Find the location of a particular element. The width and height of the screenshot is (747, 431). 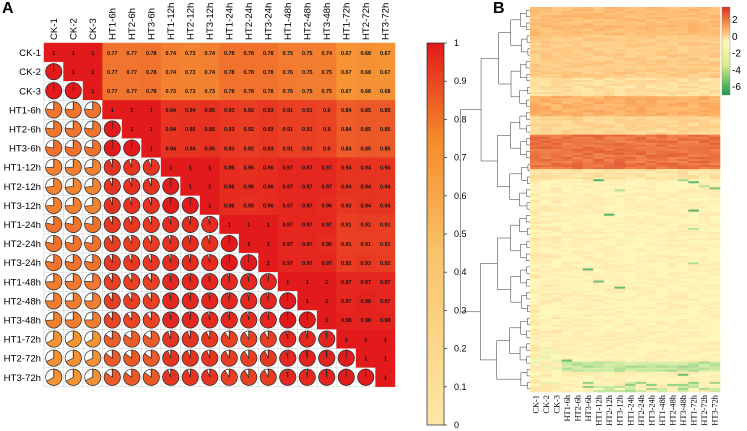

matrix-value-label: 0.96 is located at coordinates (327, 207).